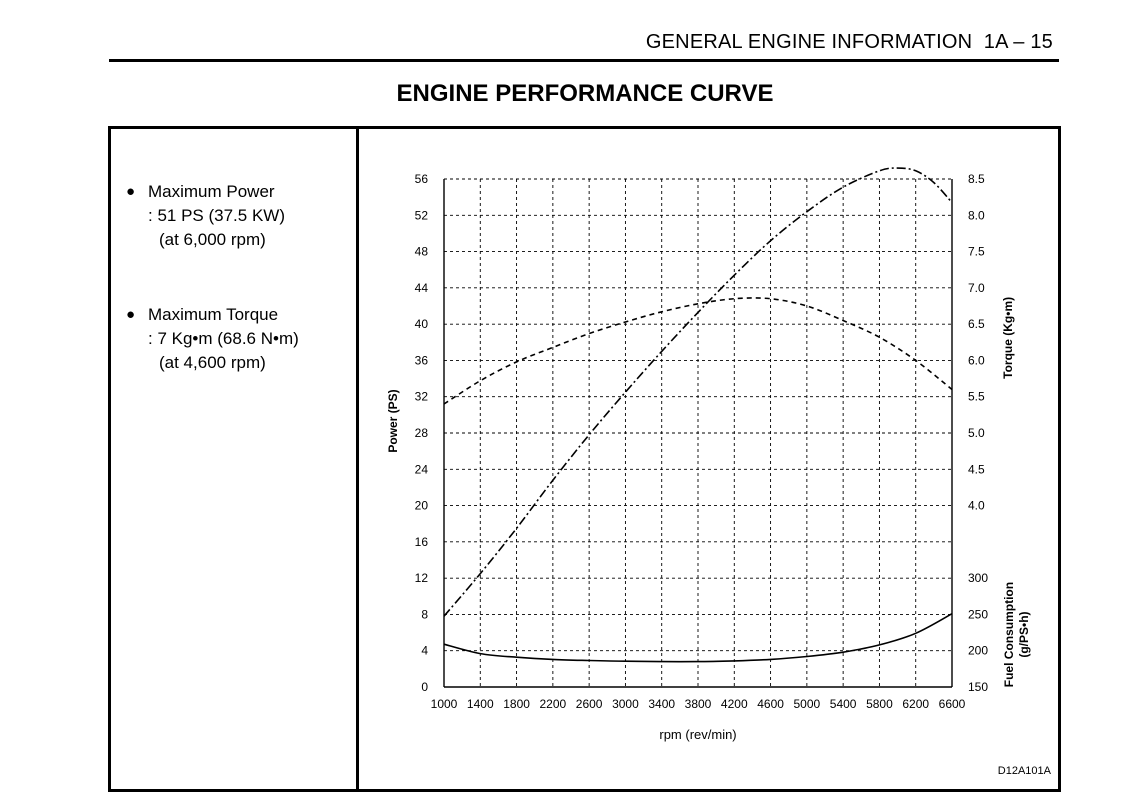 Image resolution: width=1131 pixels, height=793 pixels. I want to click on y-tick-label-torque: 4.5, so click(976, 469).